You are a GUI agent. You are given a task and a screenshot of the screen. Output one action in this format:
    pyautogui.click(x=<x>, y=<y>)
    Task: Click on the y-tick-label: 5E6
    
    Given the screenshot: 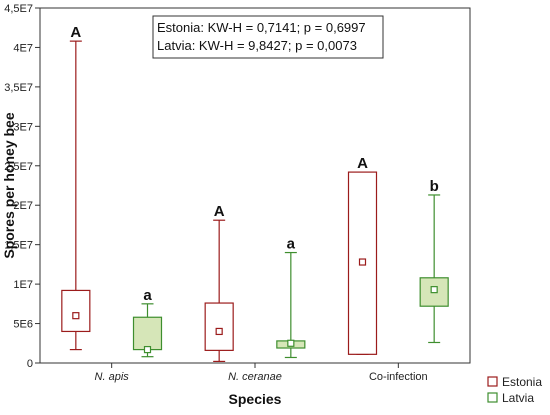 What is the action you would take?
    pyautogui.click(x=23, y=325)
    